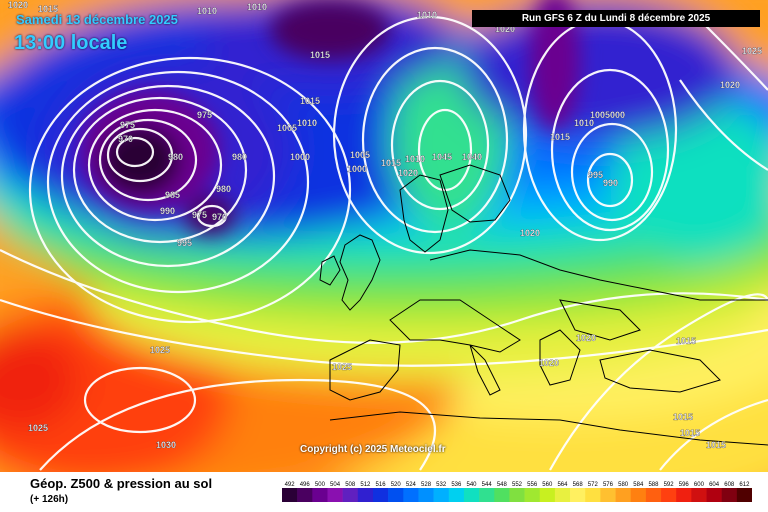 The image size is (768, 512). What do you see at coordinates (472, 485) in the screenshot?
I see `scale-label: 540` at bounding box center [472, 485].